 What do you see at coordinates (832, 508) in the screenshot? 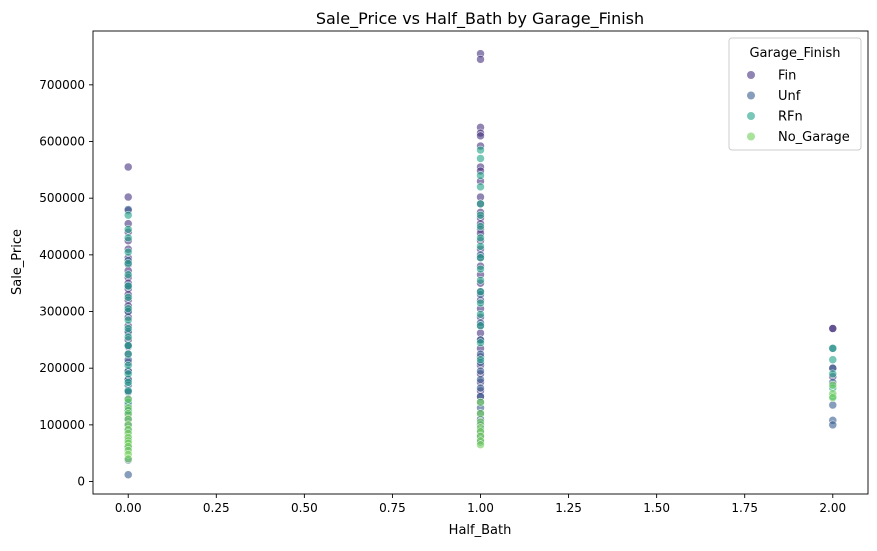
I see `x-tick-label: 2.00` at bounding box center [832, 508].